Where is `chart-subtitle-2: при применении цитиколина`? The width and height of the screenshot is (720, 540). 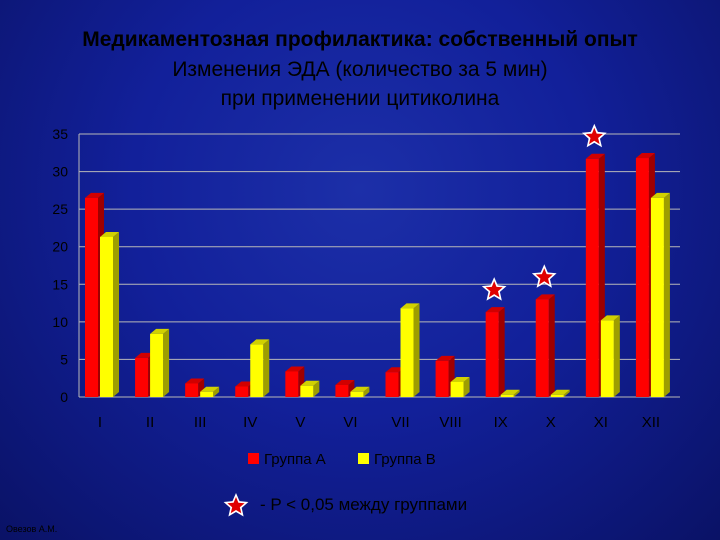
chart-subtitle-2: при применении цитиколина is located at coordinates (360, 98).